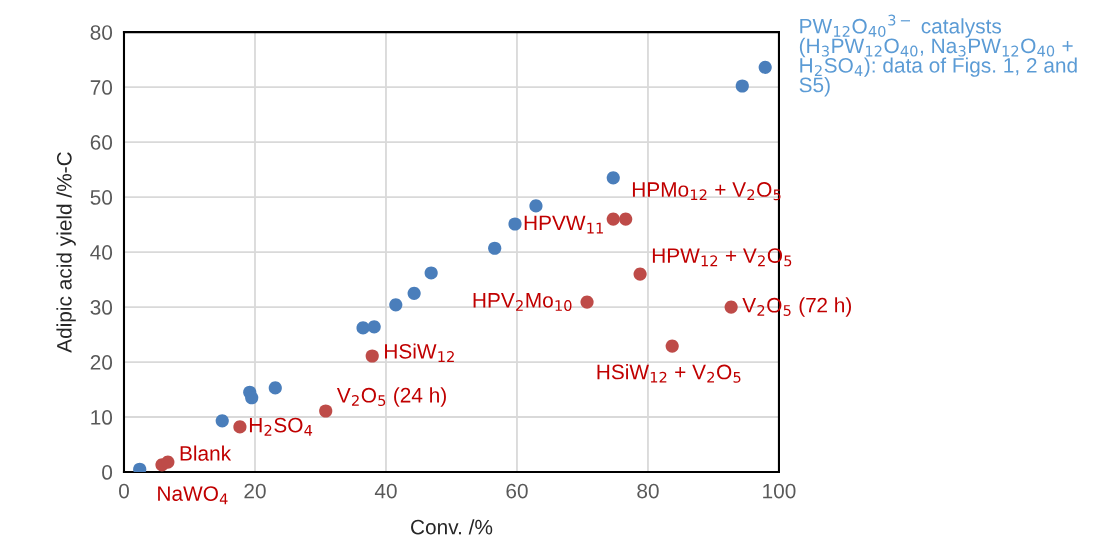 The width and height of the screenshot is (1112, 554). Describe the element at coordinates (648, 491) in the screenshot. I see `x-tick-label: 80` at that location.